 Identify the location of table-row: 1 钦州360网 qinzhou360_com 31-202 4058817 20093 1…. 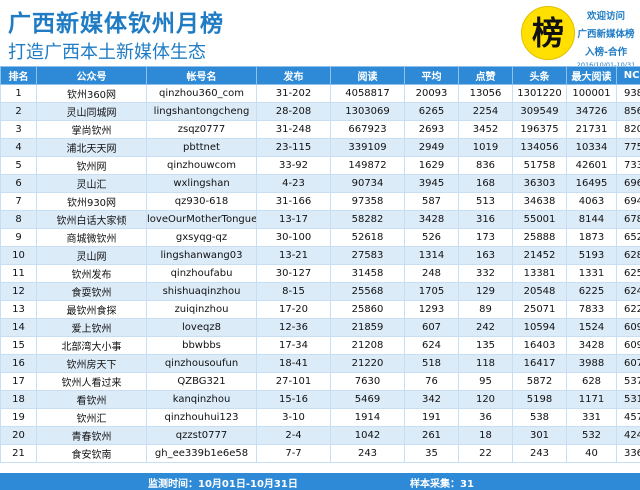
(320, 93).